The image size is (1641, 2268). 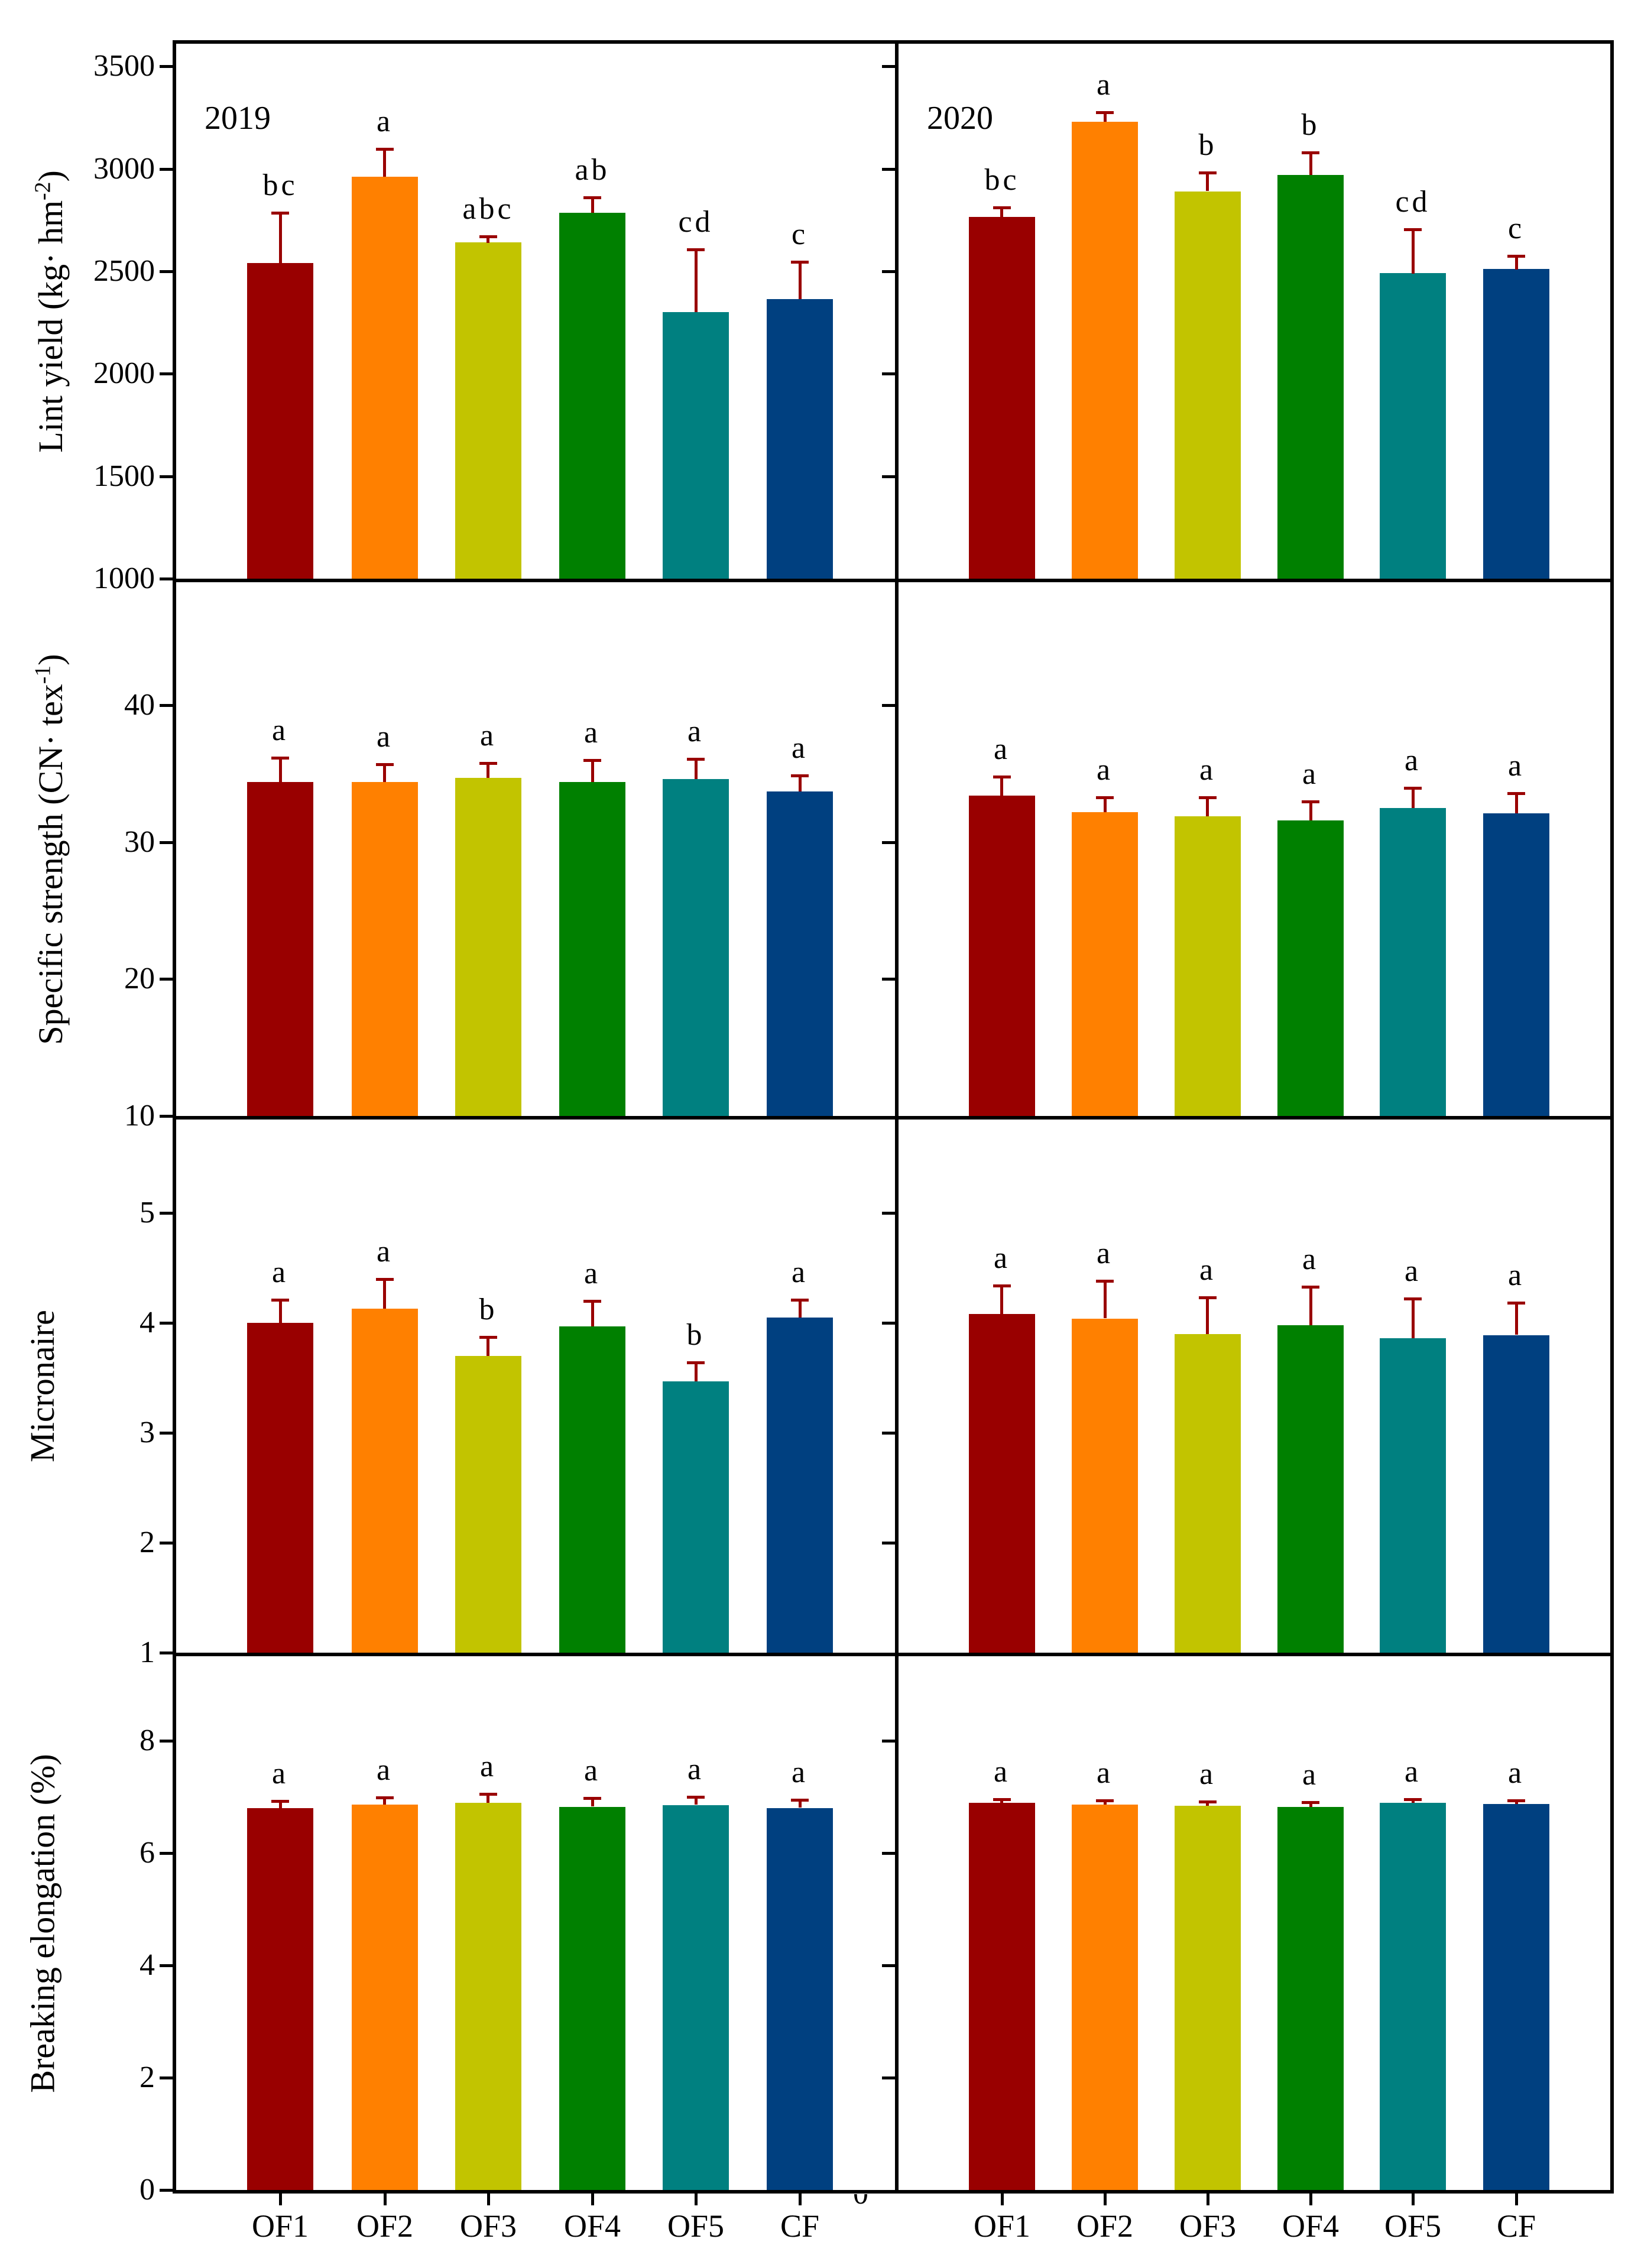 What do you see at coordinates (1413, 2226) in the screenshot?
I see `x-tick-label-OF5: OF5` at bounding box center [1413, 2226].